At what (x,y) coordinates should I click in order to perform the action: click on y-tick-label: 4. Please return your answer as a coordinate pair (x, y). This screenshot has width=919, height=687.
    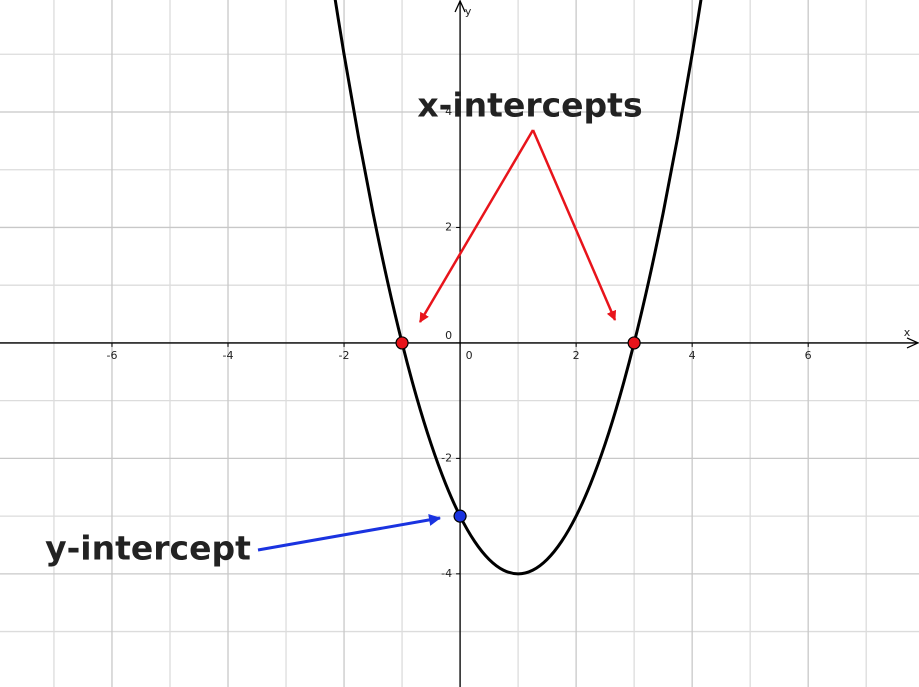
    Looking at the image, I should click on (448, 111).